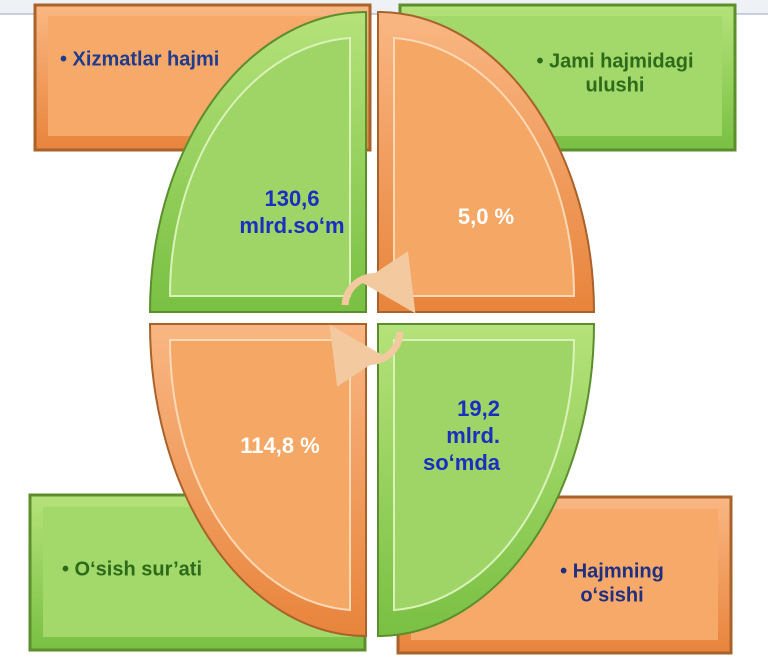 The height and width of the screenshot is (657, 768). Describe the element at coordinates (291, 198) in the screenshot. I see `quadrant-value: 130,6` at that location.